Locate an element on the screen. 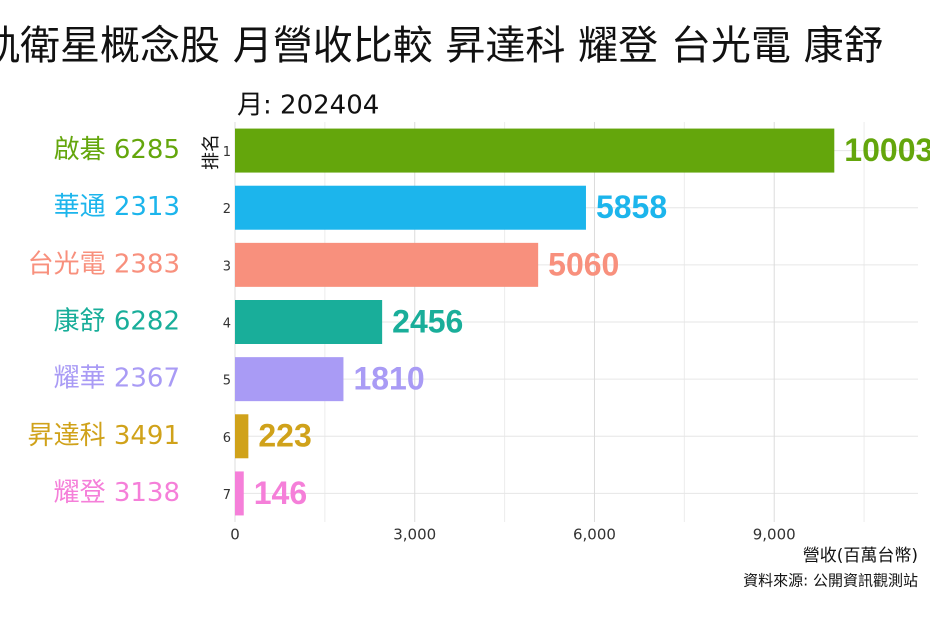 This screenshot has width=930, height=620. value-label: 2456 is located at coordinates (427, 321).